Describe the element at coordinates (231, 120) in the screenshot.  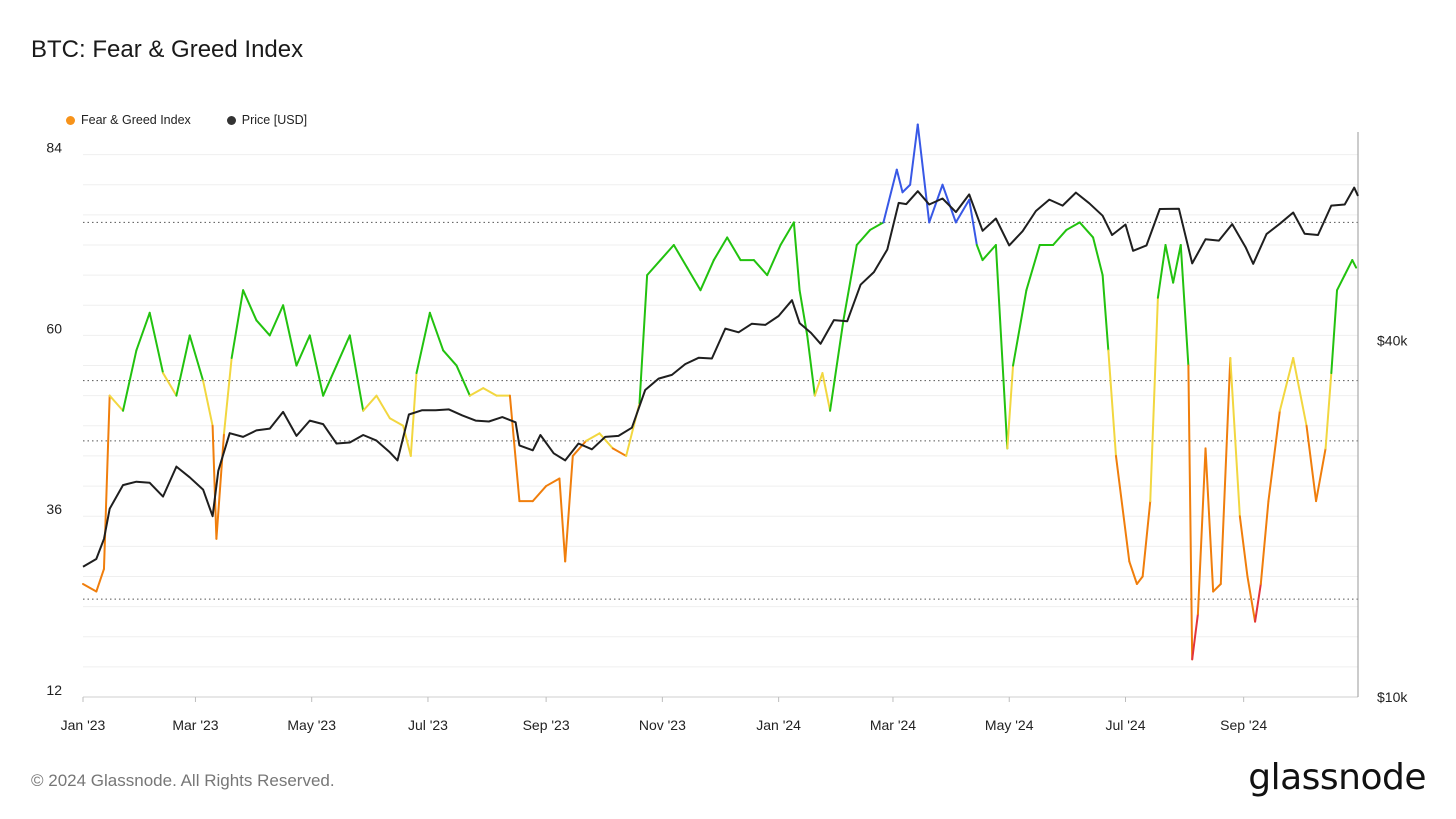
I see `legend-swatch-price` at that location.